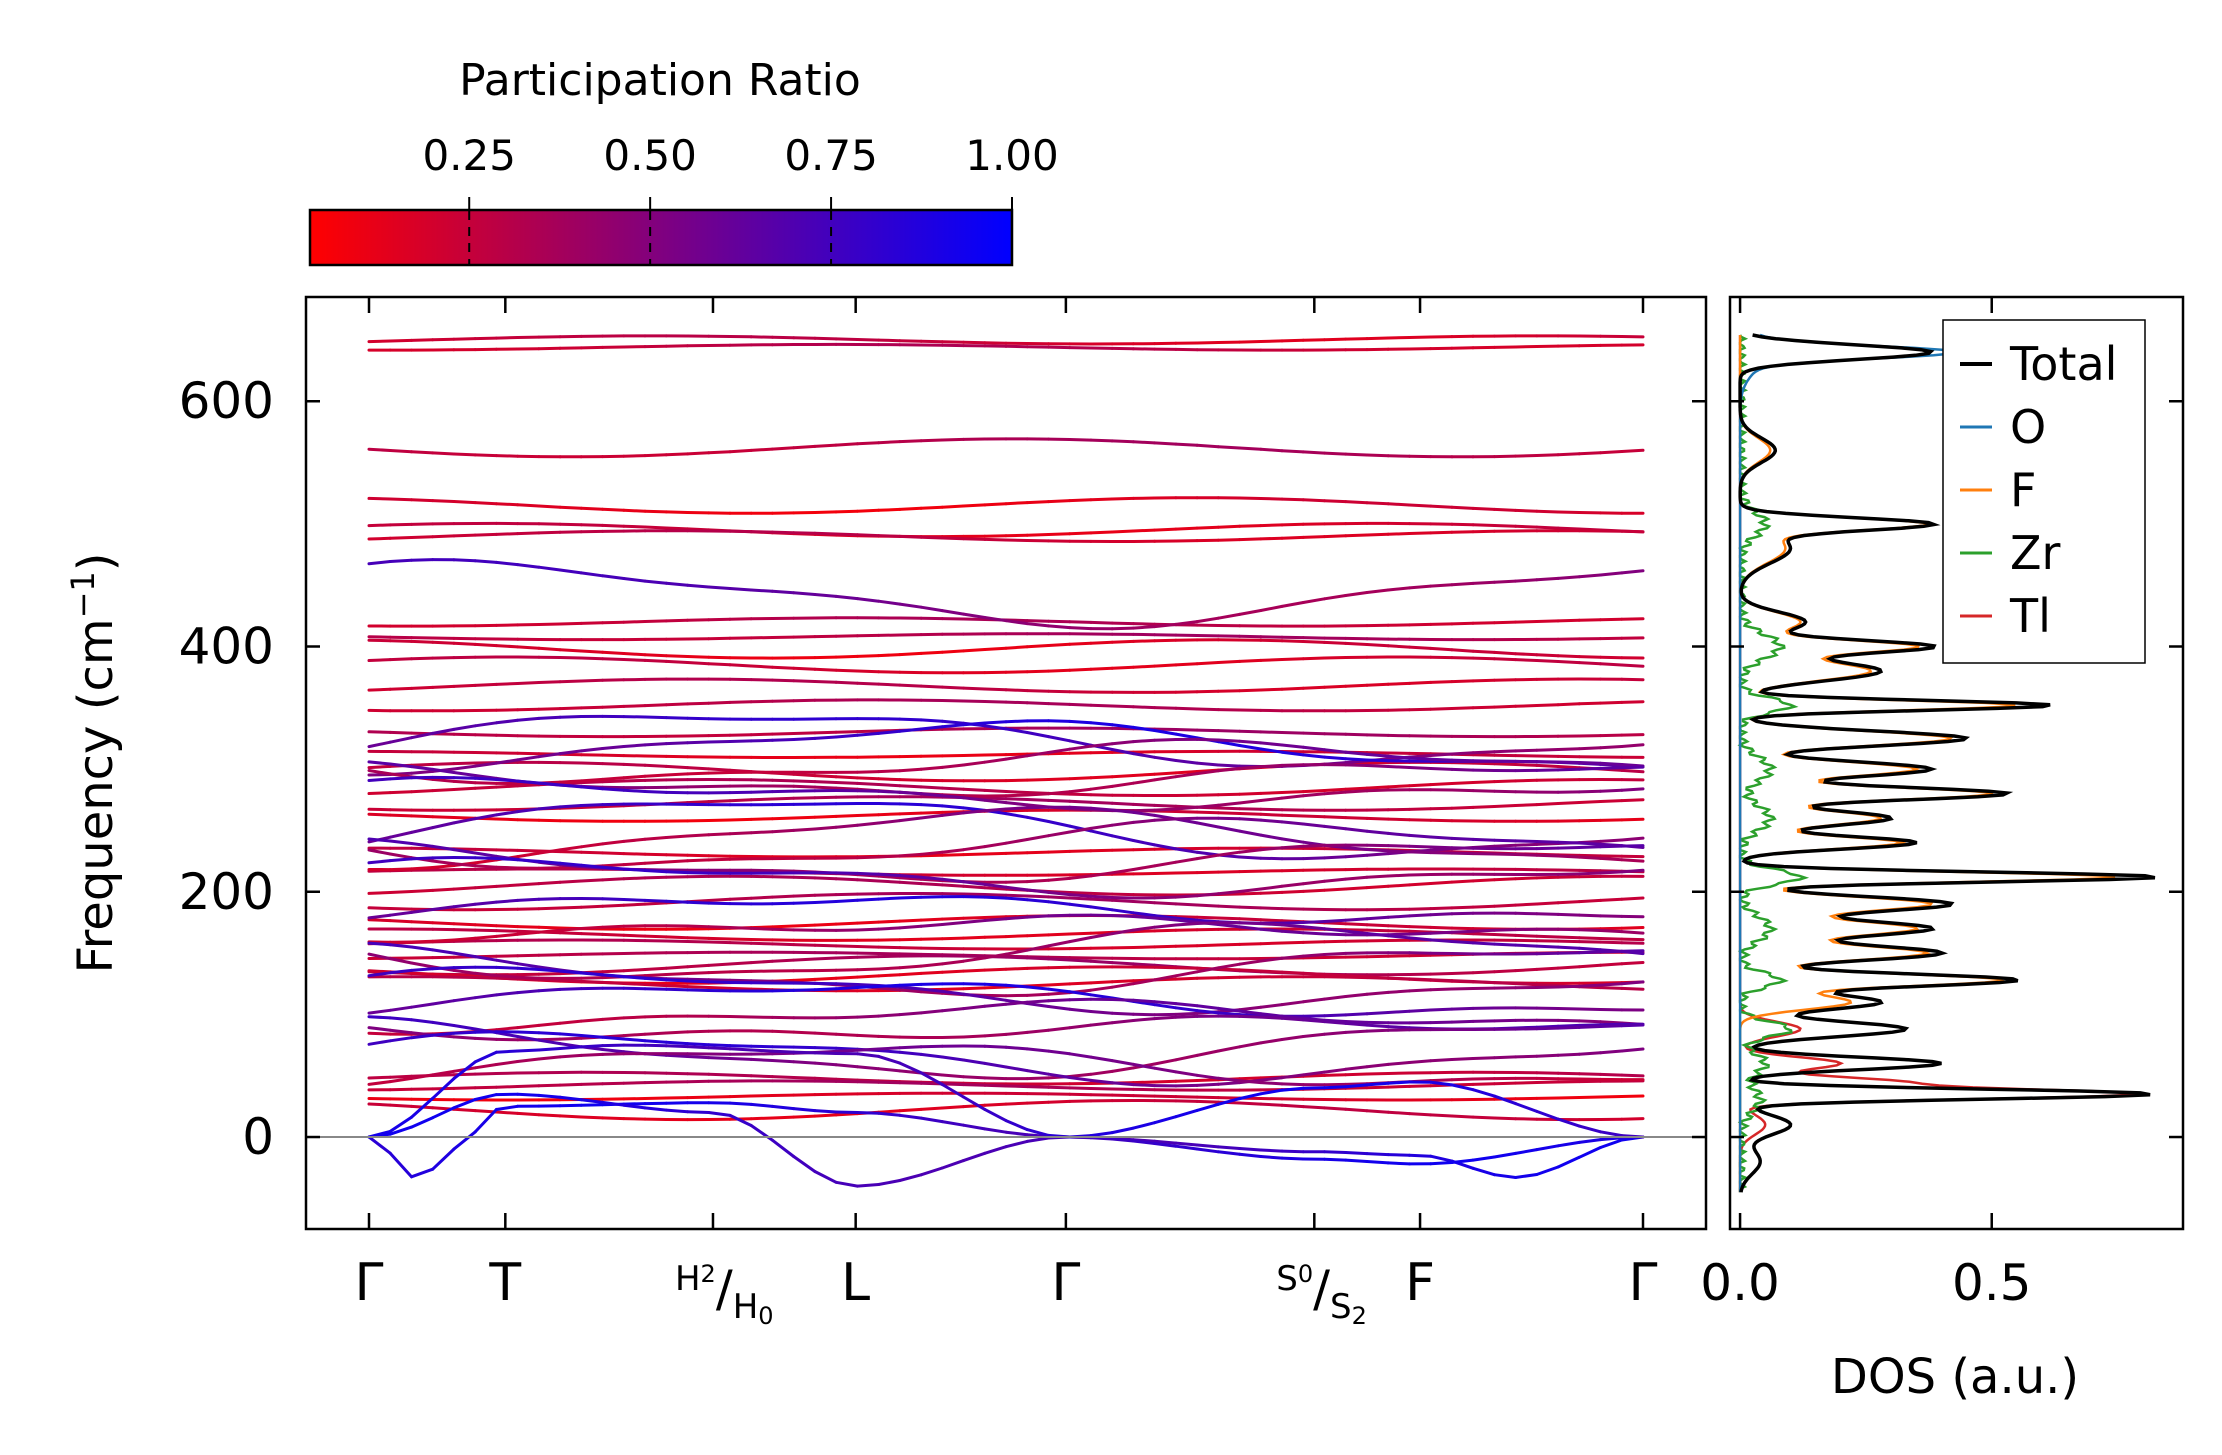  I want to click on legend-label-f: F, so click(2023, 490).